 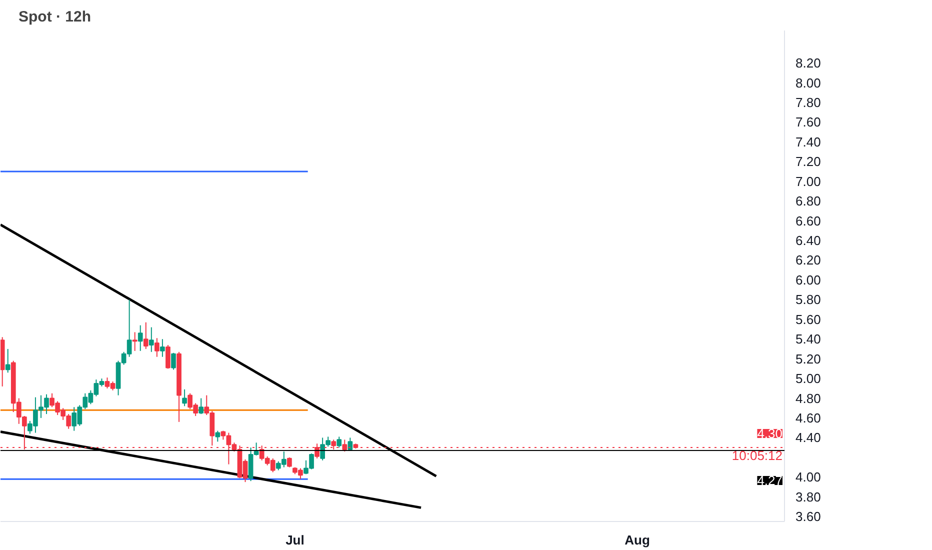 What do you see at coordinates (757, 456) in the screenshot?
I see `annotation: 10:05:12` at bounding box center [757, 456].